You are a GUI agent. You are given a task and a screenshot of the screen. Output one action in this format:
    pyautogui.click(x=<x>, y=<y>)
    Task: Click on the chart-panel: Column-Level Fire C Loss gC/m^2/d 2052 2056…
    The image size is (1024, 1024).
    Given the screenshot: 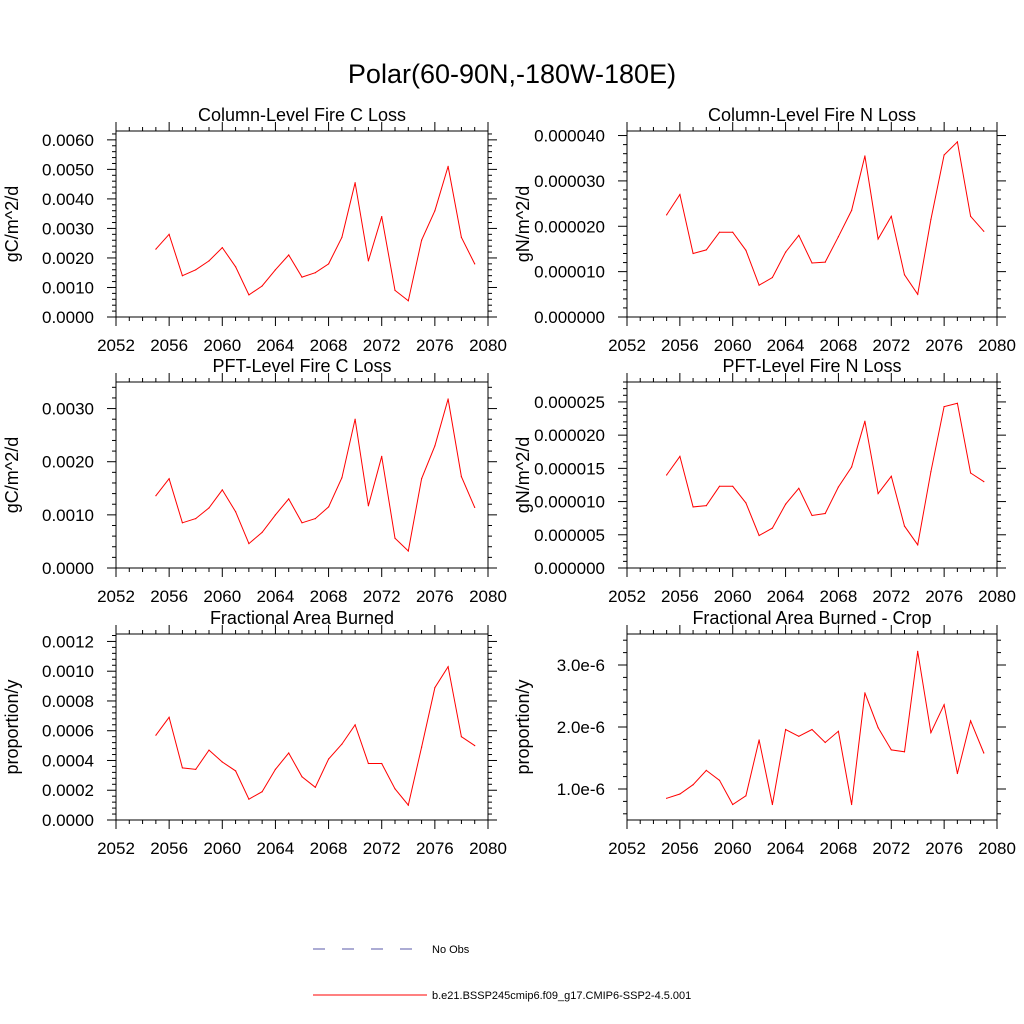 What is the action you would take?
    pyautogui.click(x=254, y=230)
    